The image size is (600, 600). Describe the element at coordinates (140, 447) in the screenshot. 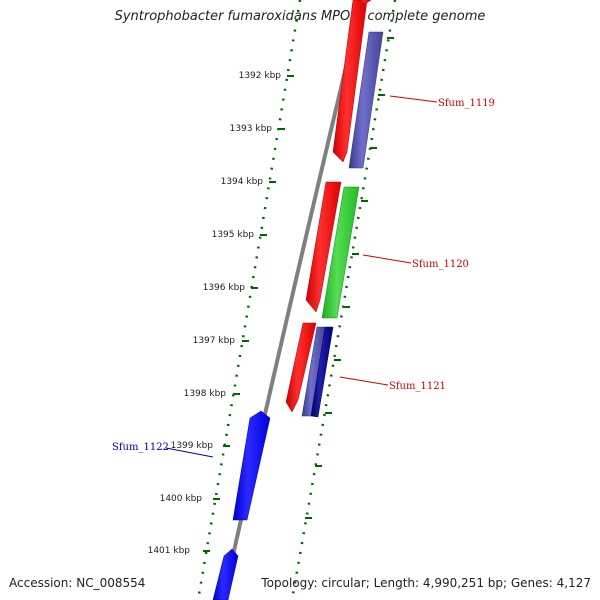

I see `gene-label-sfum-1122: Sfum_1122` at that location.